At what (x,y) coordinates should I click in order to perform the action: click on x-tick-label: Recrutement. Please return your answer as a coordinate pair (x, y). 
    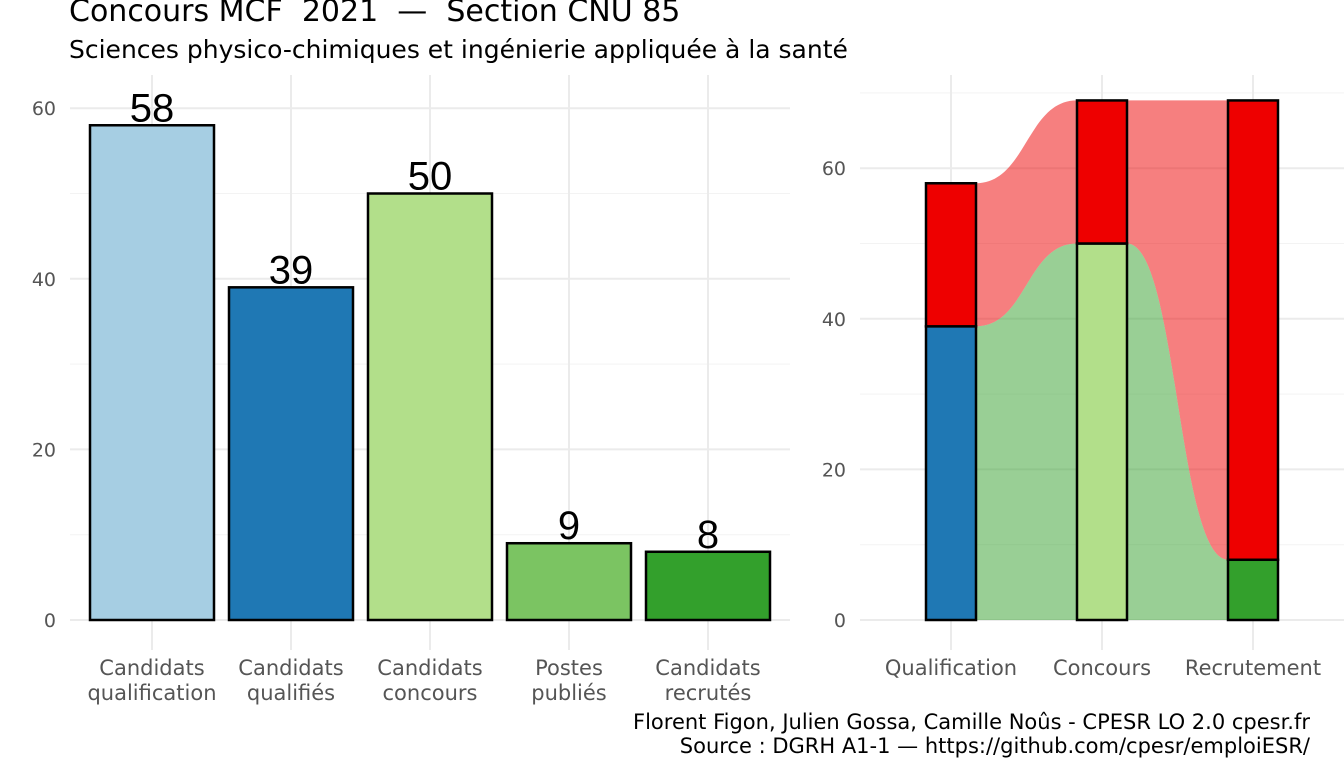
    Looking at the image, I should click on (1253, 668).